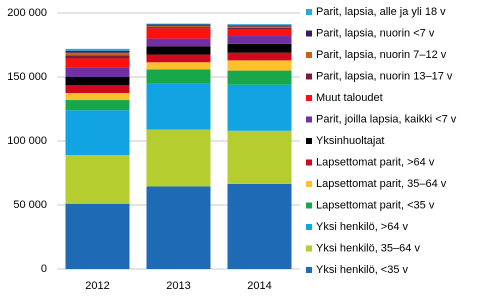 The image size is (491, 307). What do you see at coordinates (30, 205) in the screenshot?
I see `y-tick-label: 50 000` at bounding box center [30, 205].